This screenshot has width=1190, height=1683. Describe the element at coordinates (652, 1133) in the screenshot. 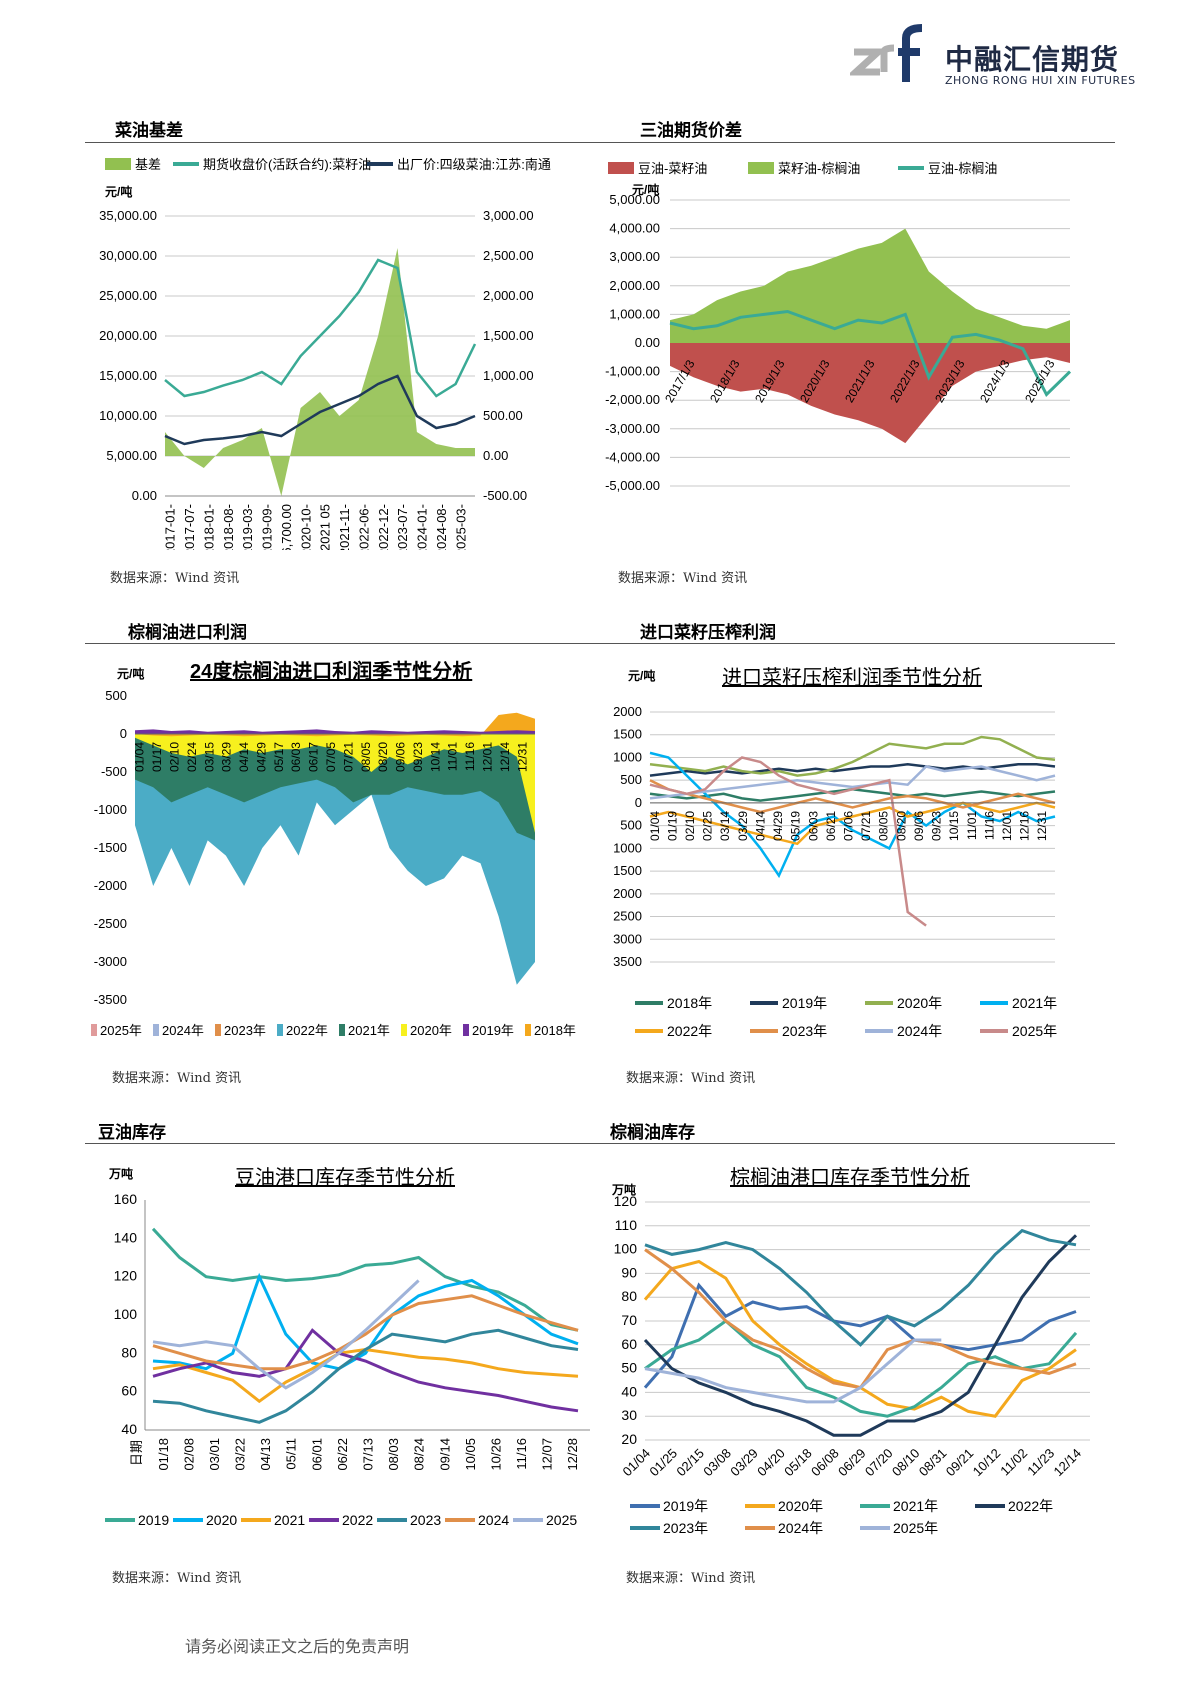

I see `section-title-palm-stock: 棕榈油库存` at that location.